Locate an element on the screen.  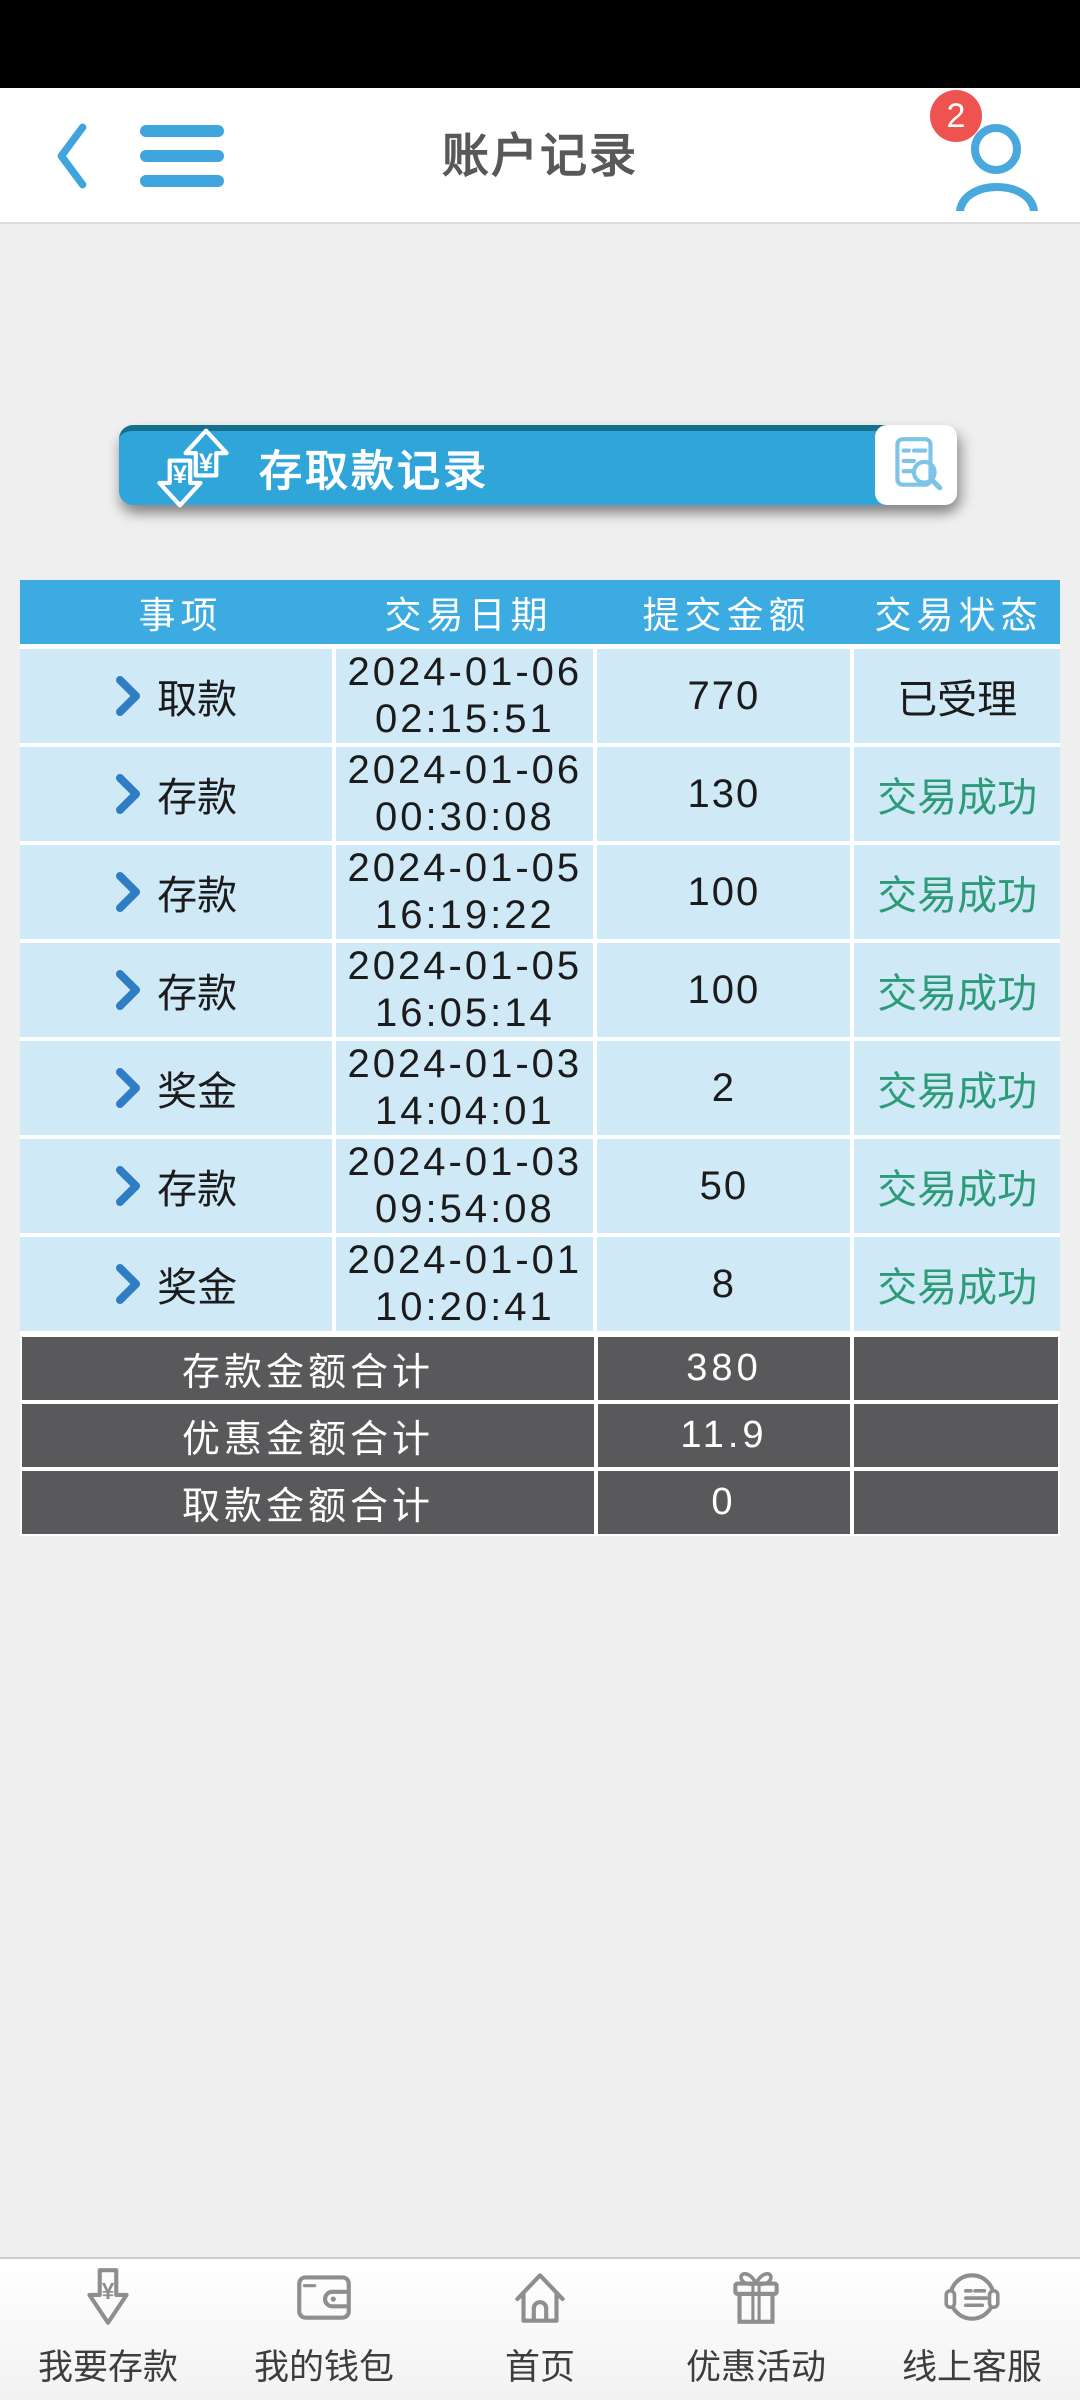
row-time: 16:05:14 is located at coordinates (464, 1013).